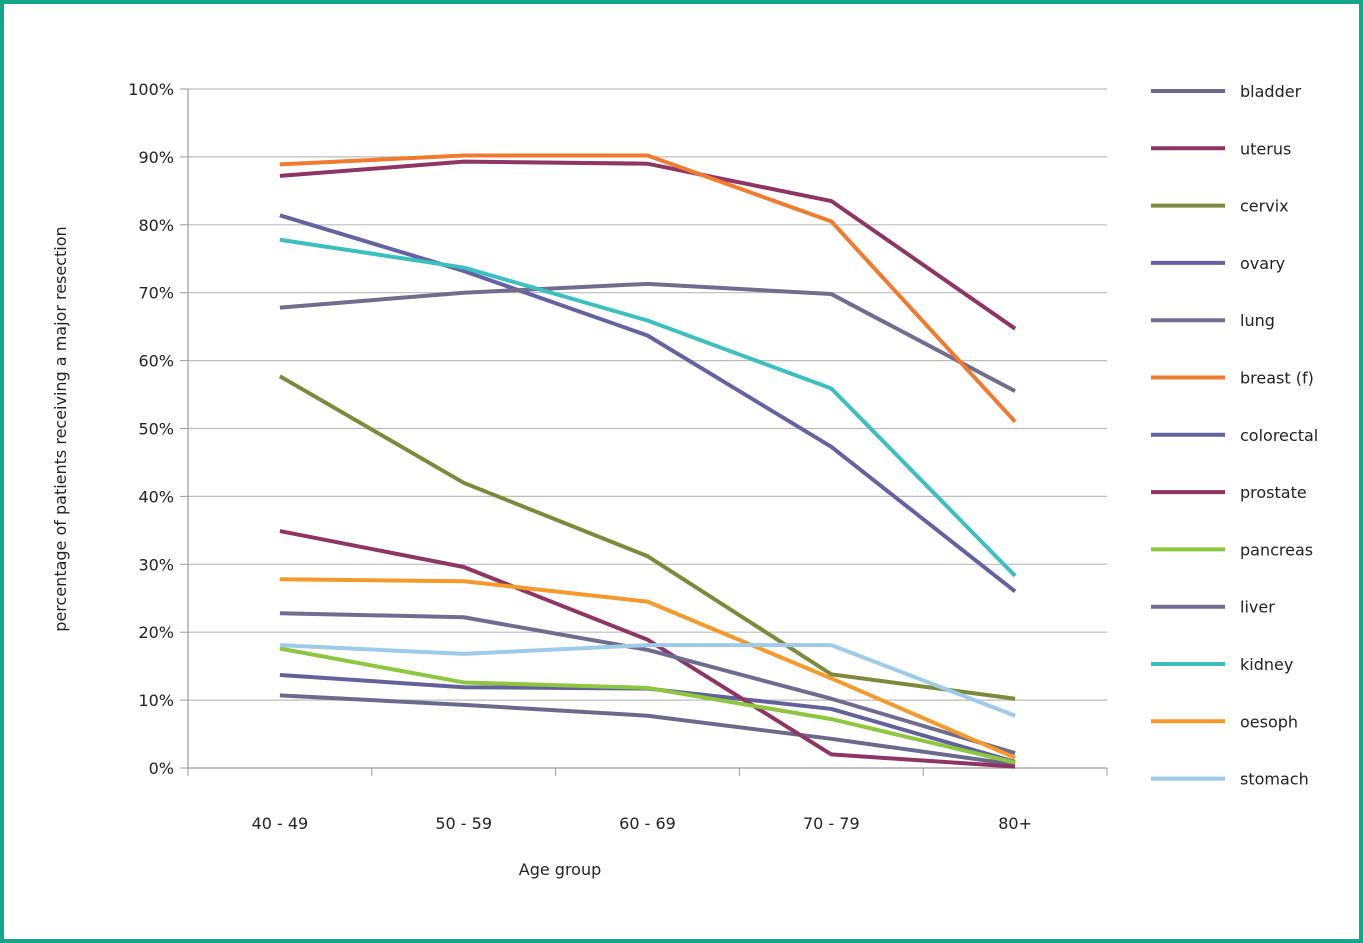 This screenshot has width=1363, height=943. Describe the element at coordinates (156, 361) in the screenshot. I see `y-tick-label: 60%` at that location.